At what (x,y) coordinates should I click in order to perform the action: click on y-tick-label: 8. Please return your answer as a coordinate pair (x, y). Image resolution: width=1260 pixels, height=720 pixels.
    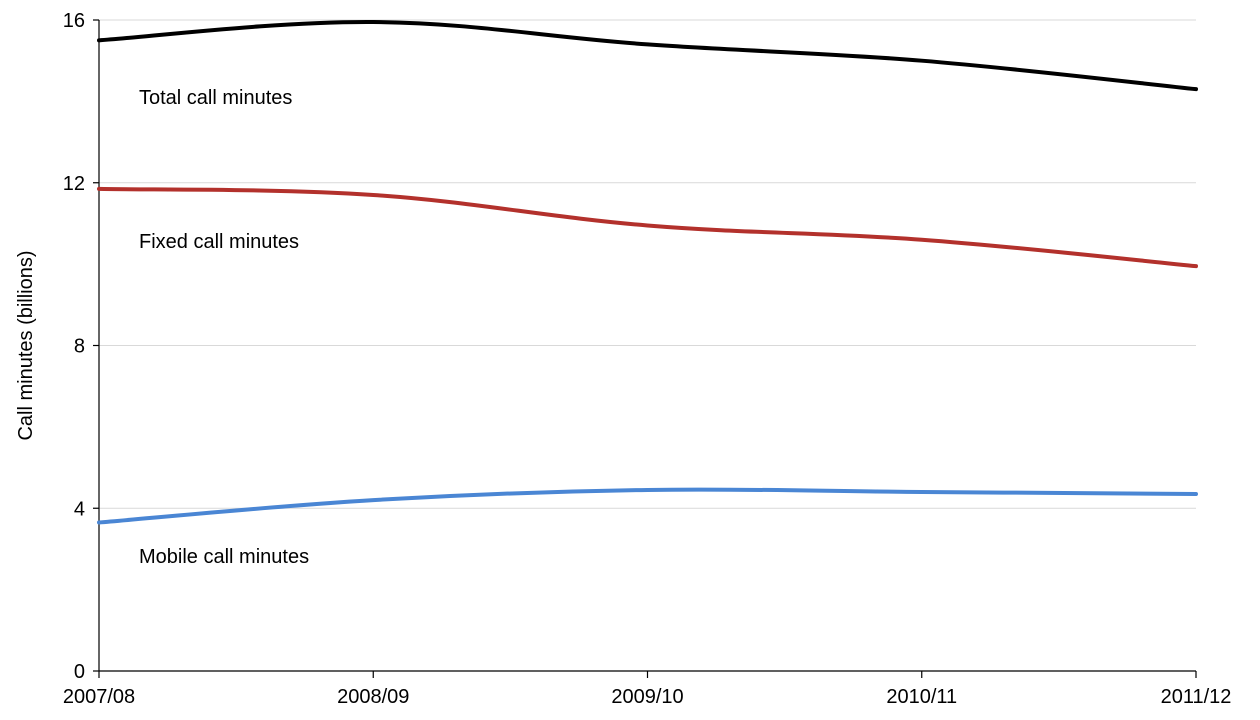
    Looking at the image, I should click on (79, 347).